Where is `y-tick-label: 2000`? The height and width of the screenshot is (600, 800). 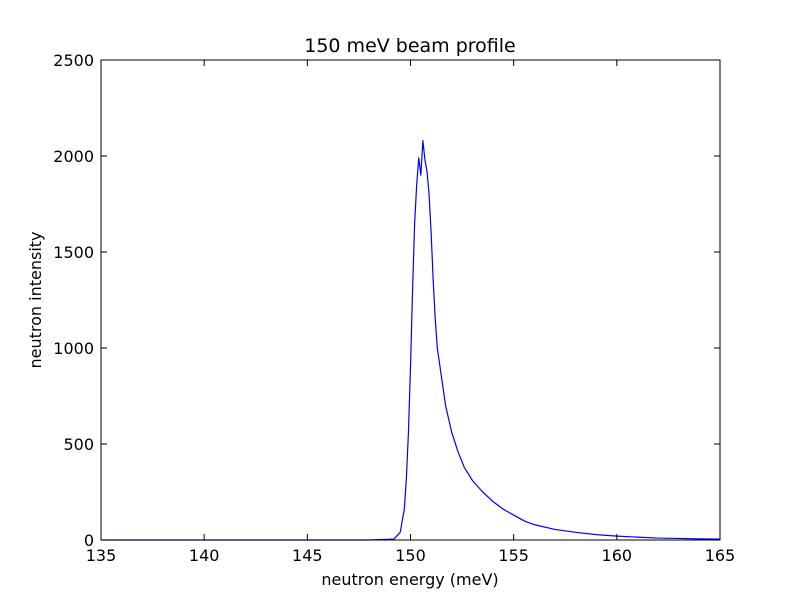 y-tick-label: 2000 is located at coordinates (73, 156).